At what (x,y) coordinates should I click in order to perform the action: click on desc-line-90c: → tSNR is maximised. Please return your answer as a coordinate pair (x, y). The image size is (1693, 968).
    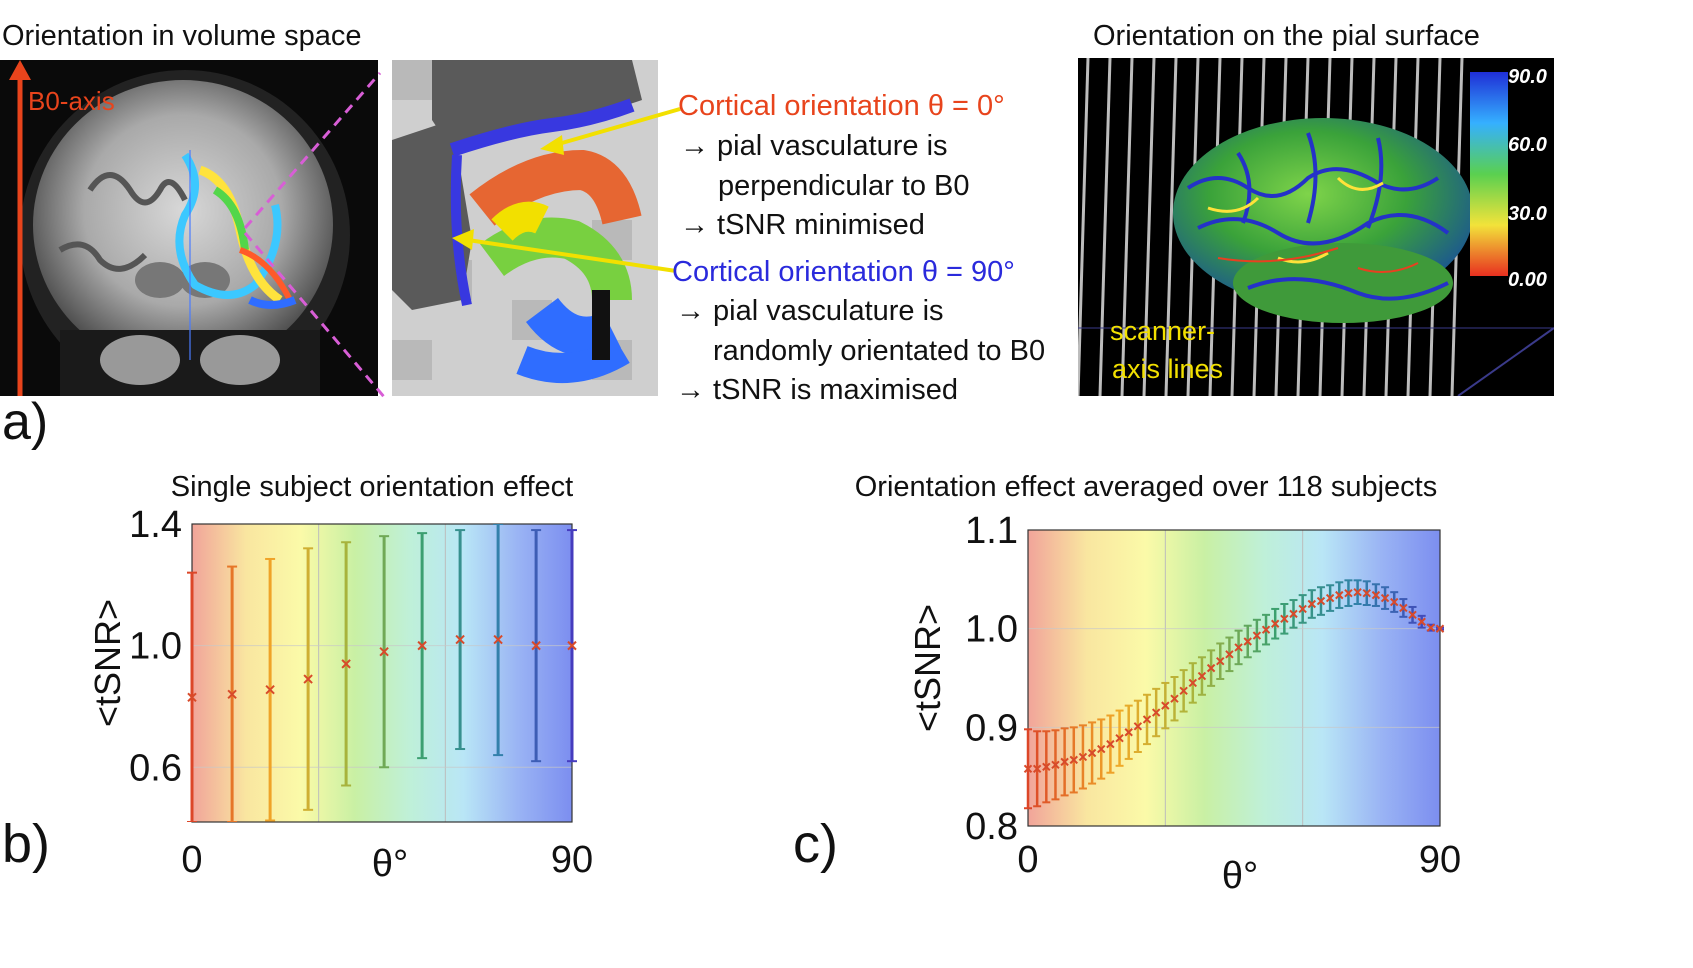
    Looking at the image, I should click on (817, 390).